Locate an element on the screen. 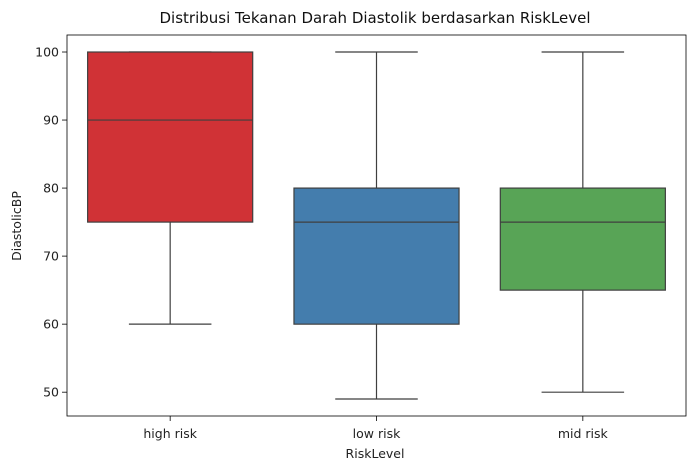 This screenshot has height=470, width=695. x-tick-label: mid risk is located at coordinates (583, 433).